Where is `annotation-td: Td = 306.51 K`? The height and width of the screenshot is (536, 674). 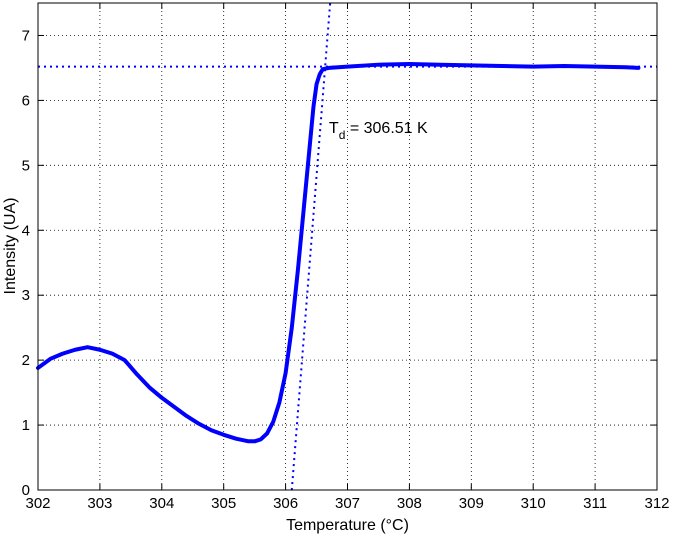 annotation-td: Td = 306.51 K is located at coordinates (378, 131).